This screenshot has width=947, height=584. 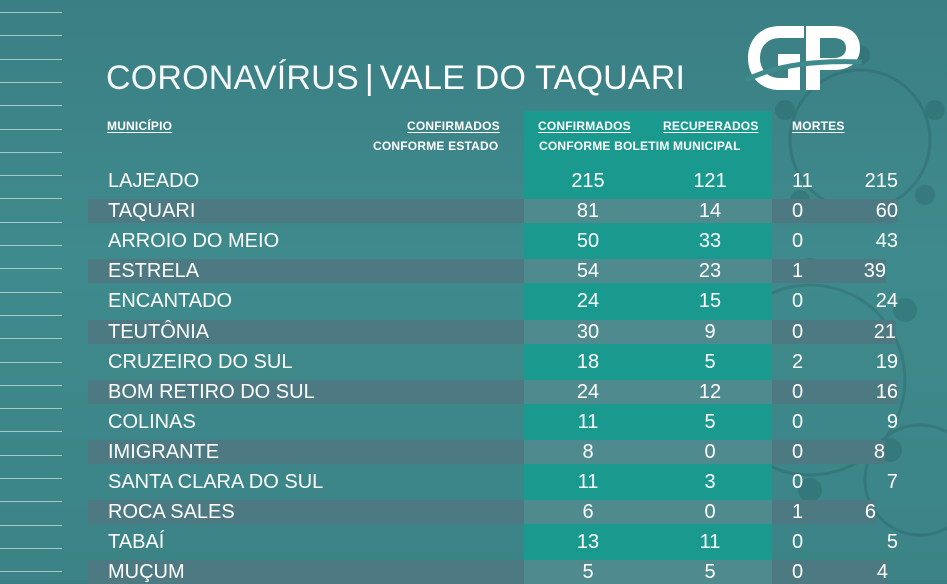 What do you see at coordinates (194, 241) in the screenshot?
I see `municipio-cell: ARROIO DO MEIO` at bounding box center [194, 241].